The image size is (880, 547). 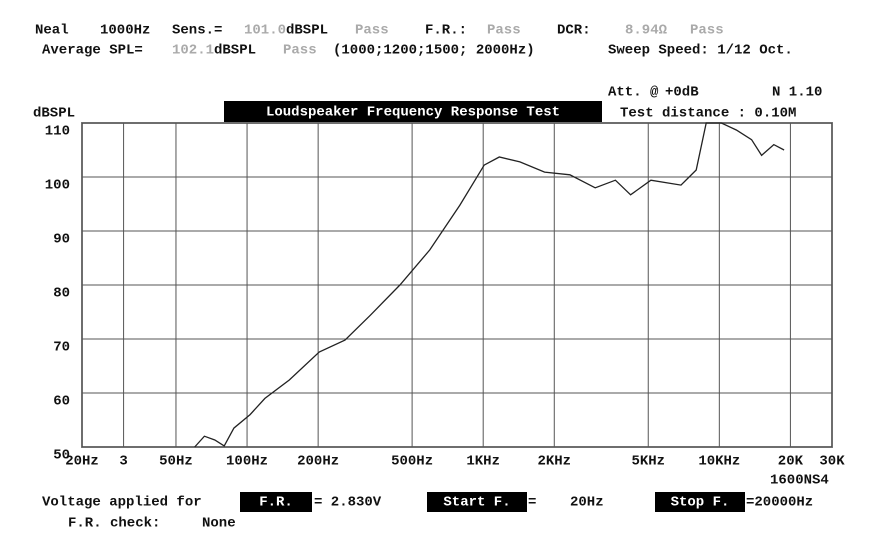 I want to click on title-box, so click(x=413, y=111).